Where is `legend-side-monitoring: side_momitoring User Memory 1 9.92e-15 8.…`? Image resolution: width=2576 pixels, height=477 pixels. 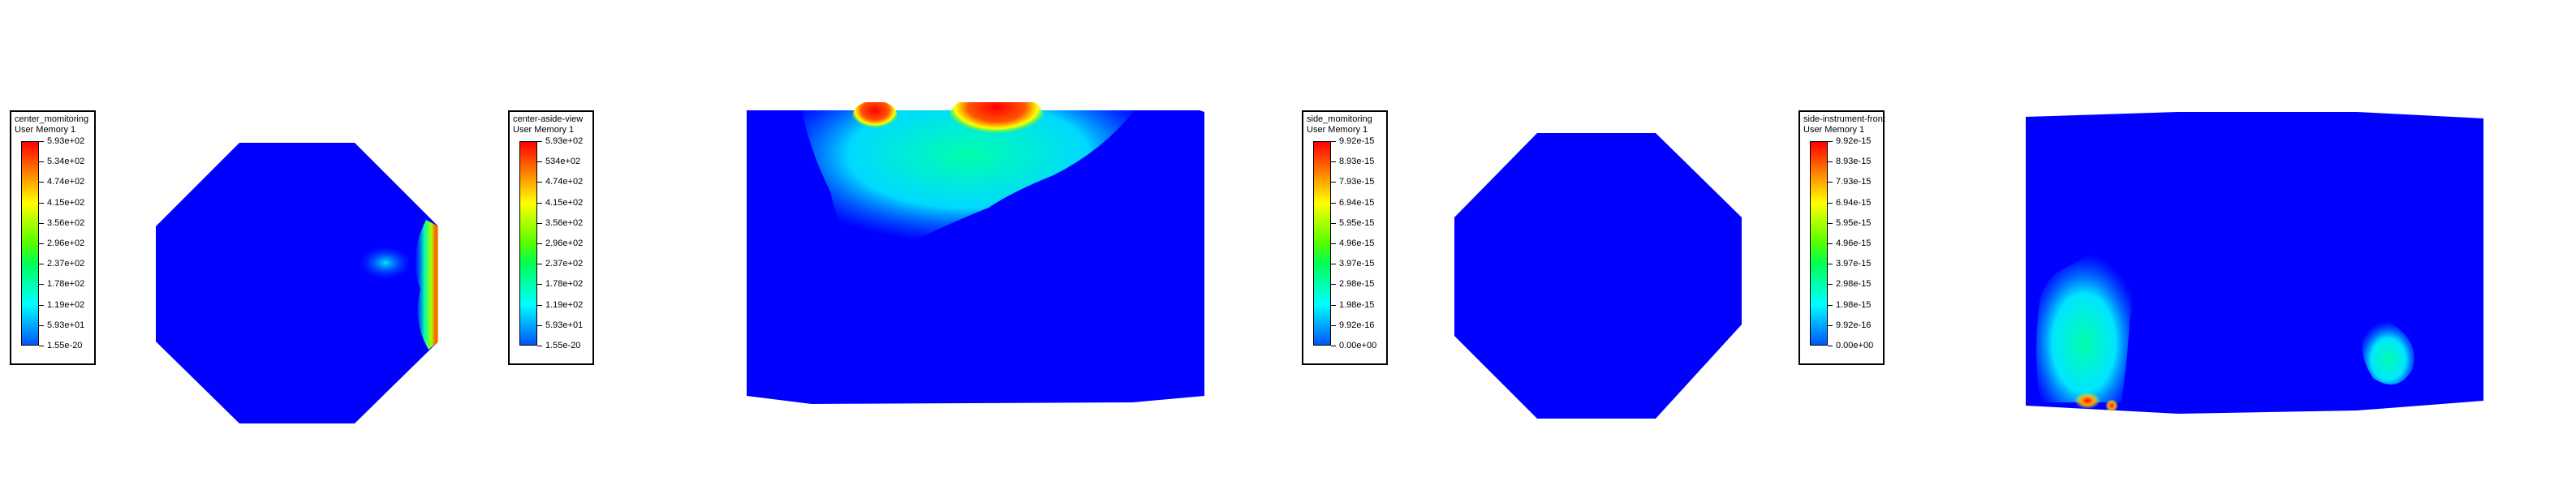 legend-side-monitoring: side_momitoring User Memory 1 9.92e-15 8.… is located at coordinates (1345, 237).